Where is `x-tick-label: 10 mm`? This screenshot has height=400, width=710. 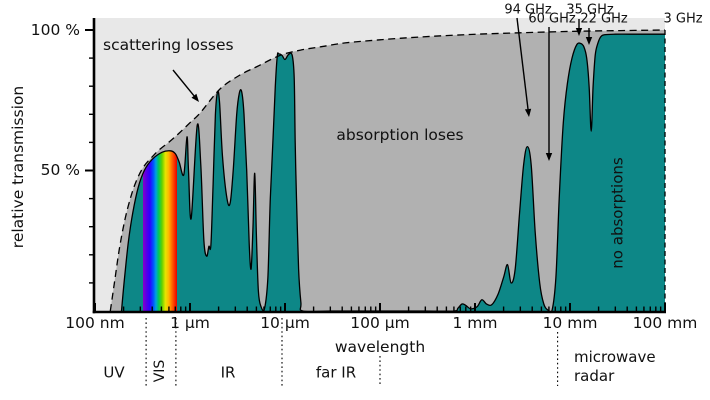
x-tick-label: 10 mm is located at coordinates (570, 323).